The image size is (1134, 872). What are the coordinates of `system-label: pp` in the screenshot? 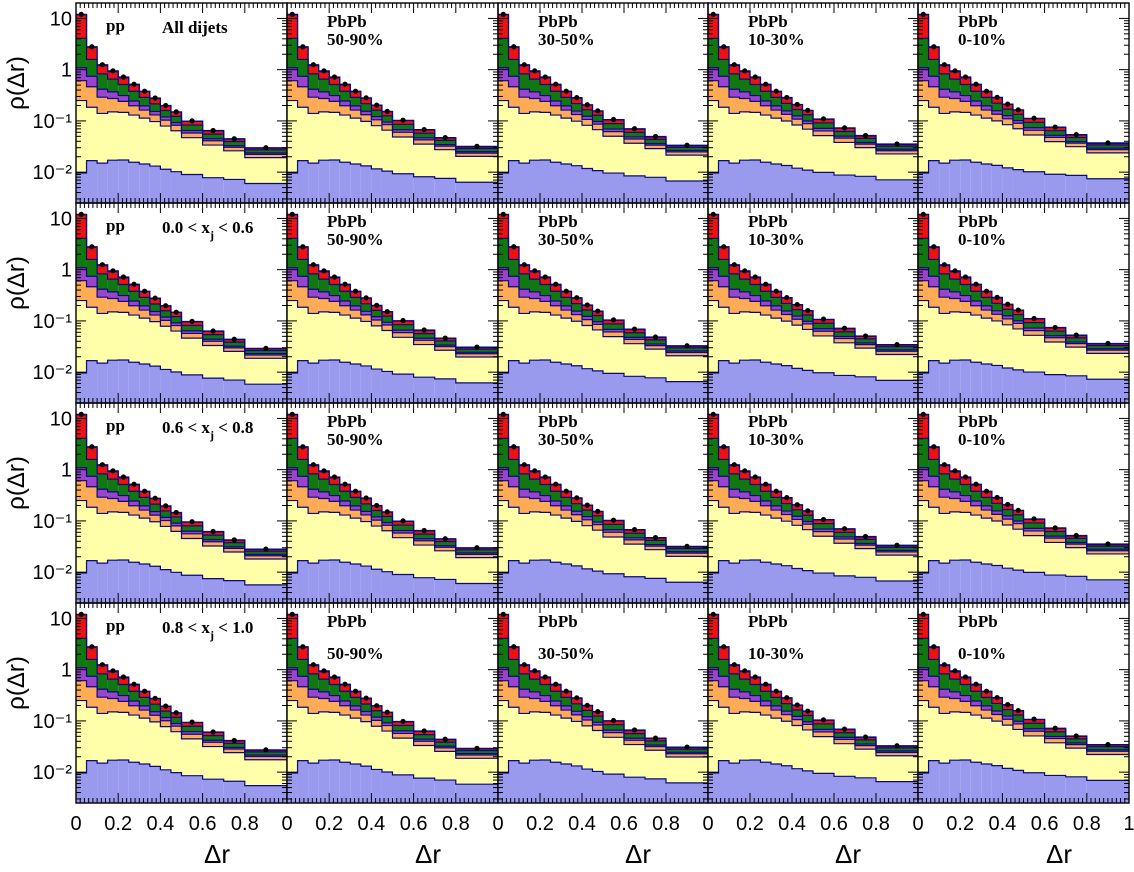 It's located at (115, 225).